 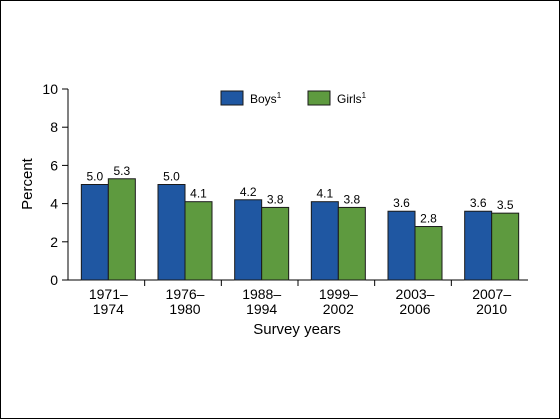 I want to click on data-label: 5.3, so click(x=121, y=171).